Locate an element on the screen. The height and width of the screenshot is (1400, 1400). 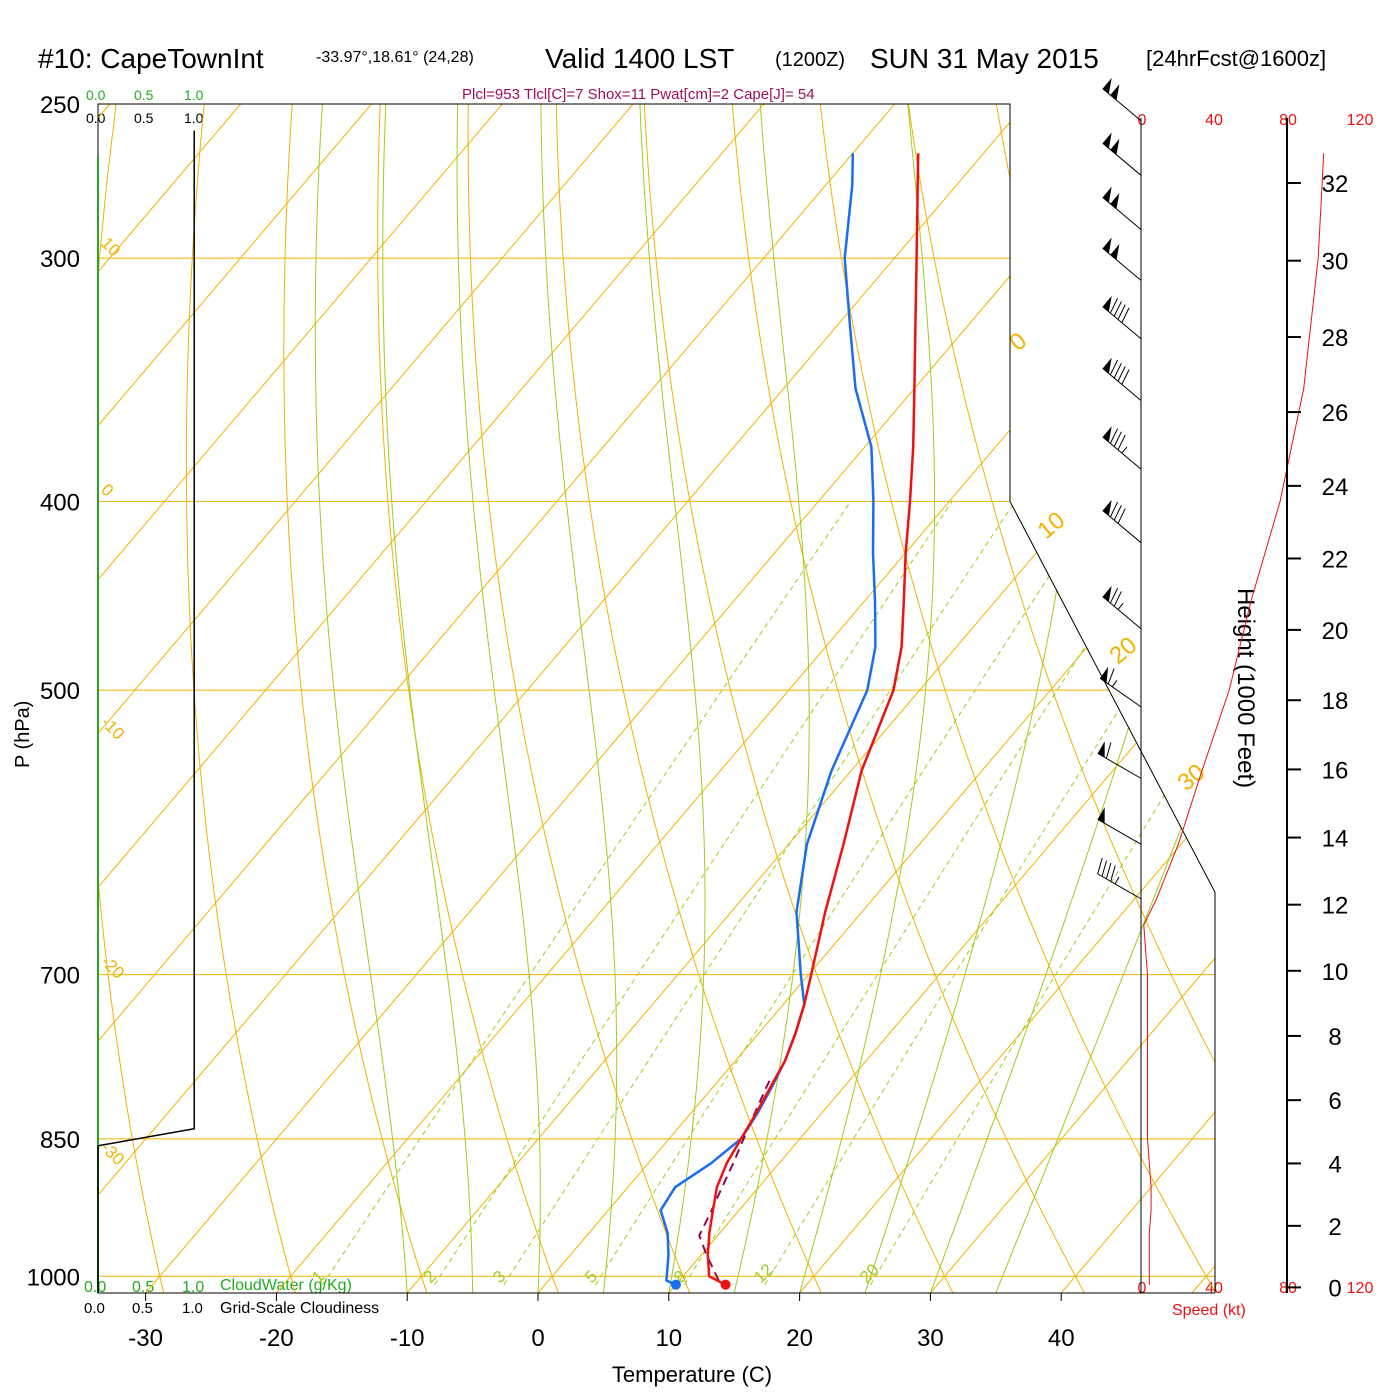
mixing-ratio-label: 2 is located at coordinates (430, 1277).